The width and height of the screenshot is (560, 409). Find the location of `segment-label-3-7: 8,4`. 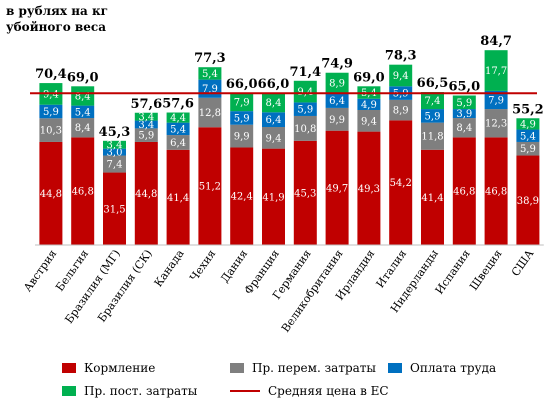

segment-label-3-7: 8,4 is located at coordinates (274, 103).